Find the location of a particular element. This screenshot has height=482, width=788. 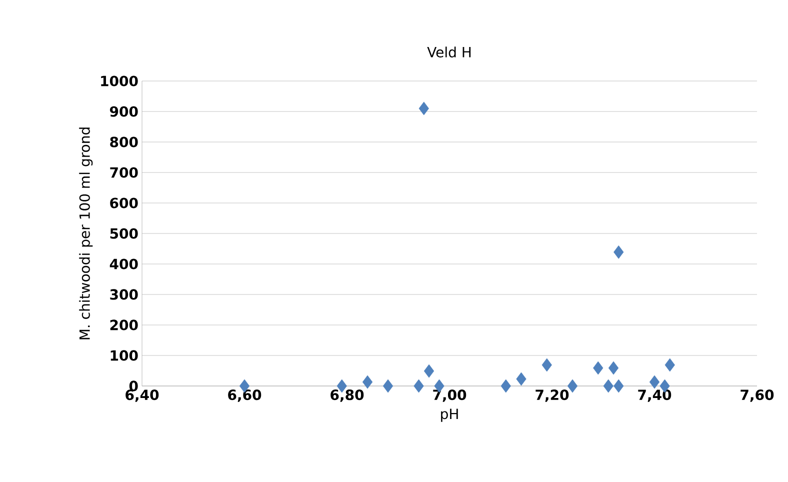

y-tick-label: 0 is located at coordinates (133, 386).